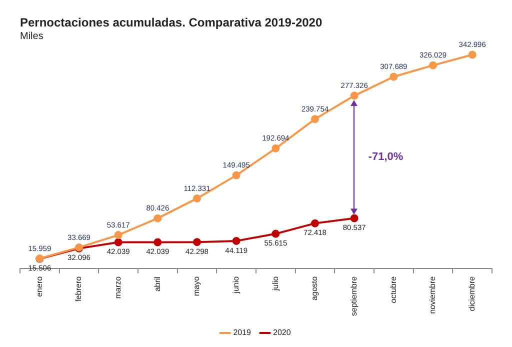  Describe the element at coordinates (386, 156) in the screenshot. I see `annotation: -71,0%` at that location.